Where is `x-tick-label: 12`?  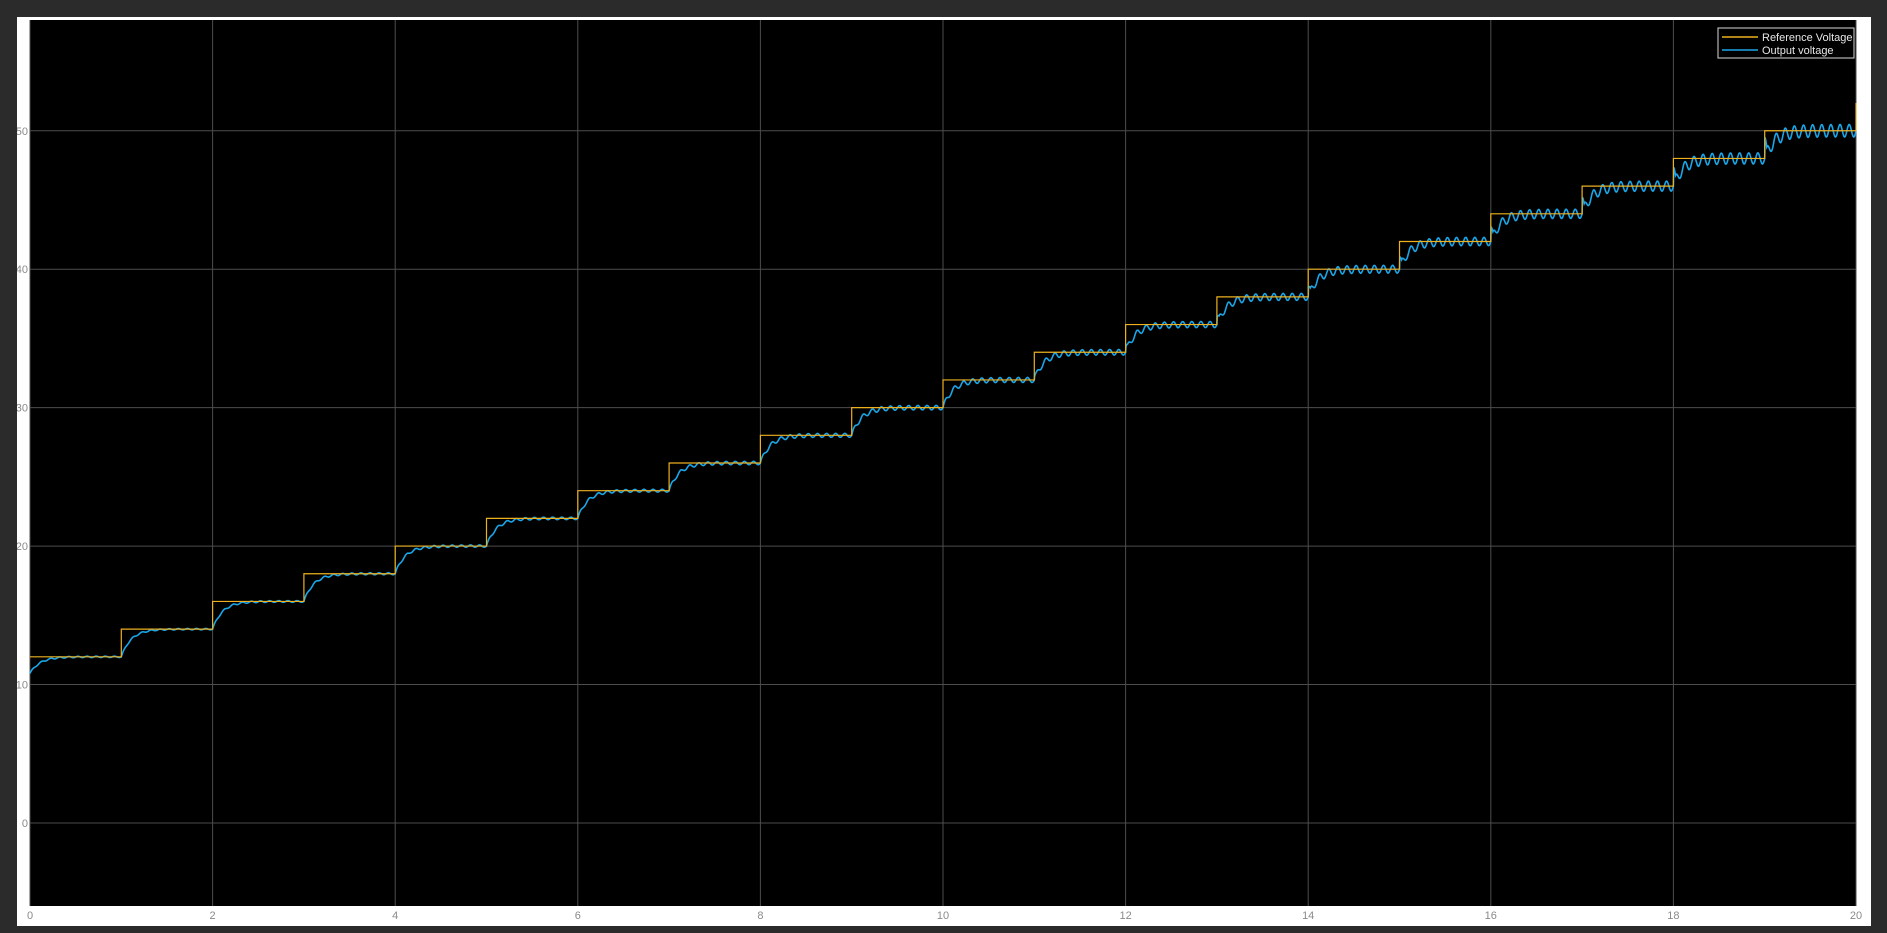
x-tick-label: 12 is located at coordinates (1125, 916).